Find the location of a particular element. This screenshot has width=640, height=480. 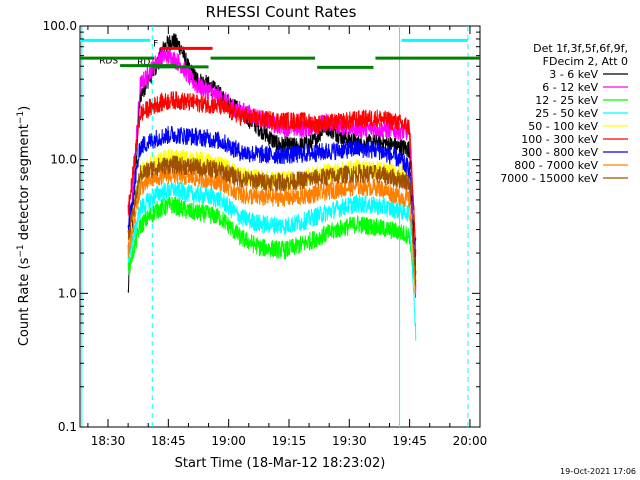

y-tick-label: 100.0 is located at coordinates (60, 26).